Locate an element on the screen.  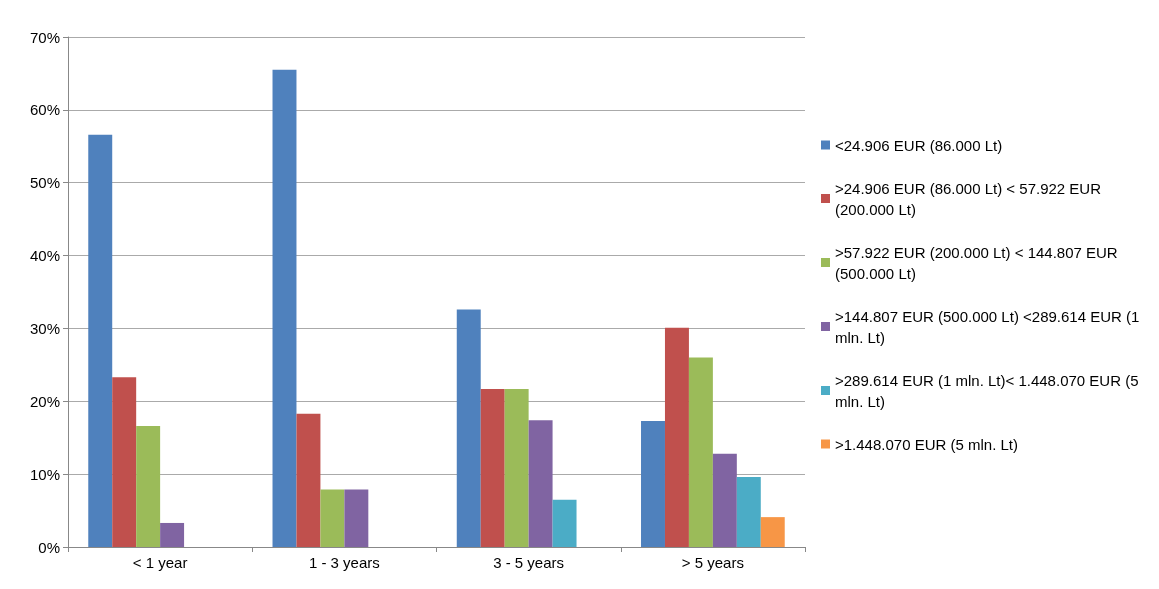
legend-label: >24.906 EUR (86.000 Lt) < 57.922 EUR (200.000 Lt) is located at coordinates (970, 198).